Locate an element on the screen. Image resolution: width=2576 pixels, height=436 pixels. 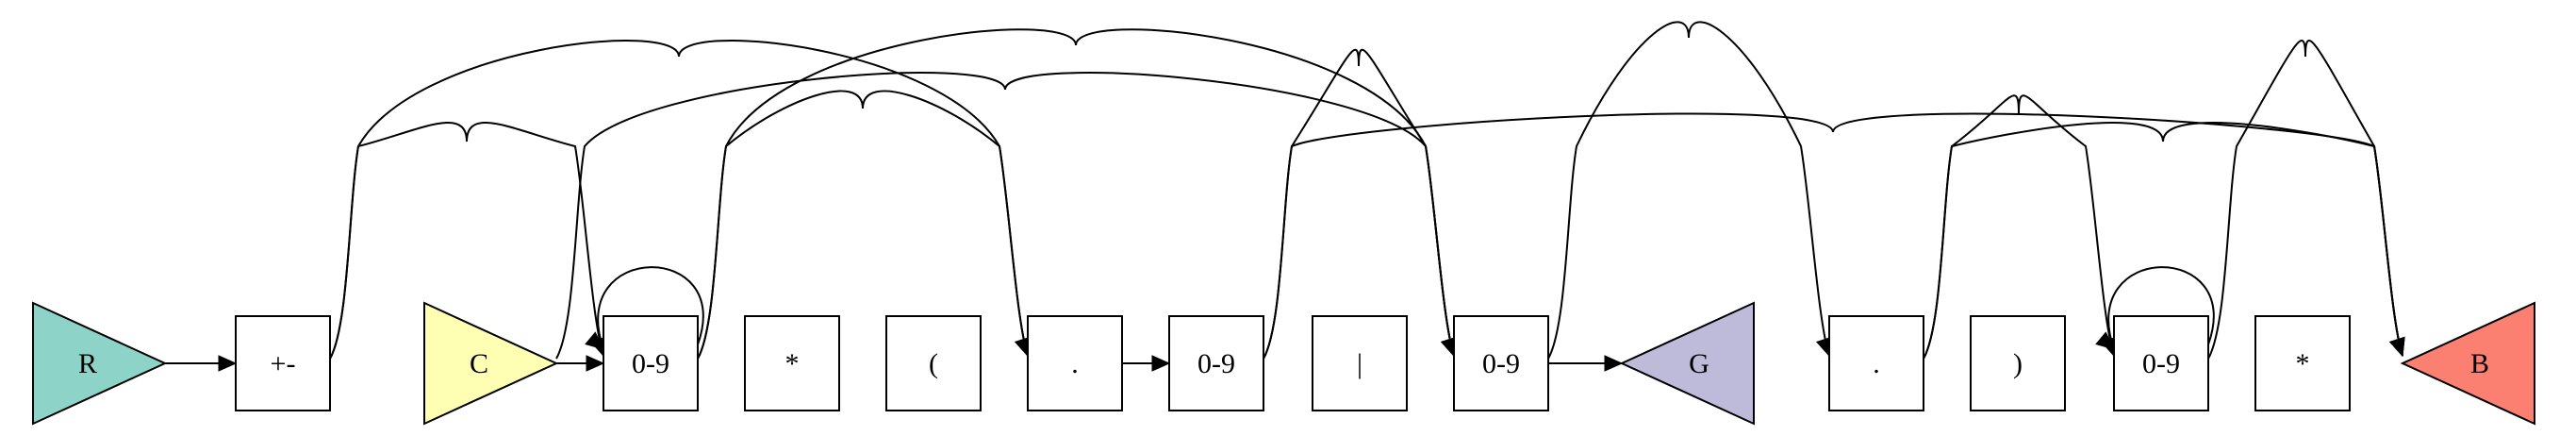
edge-digits-4-to-b is located at coordinates (2305, 199).